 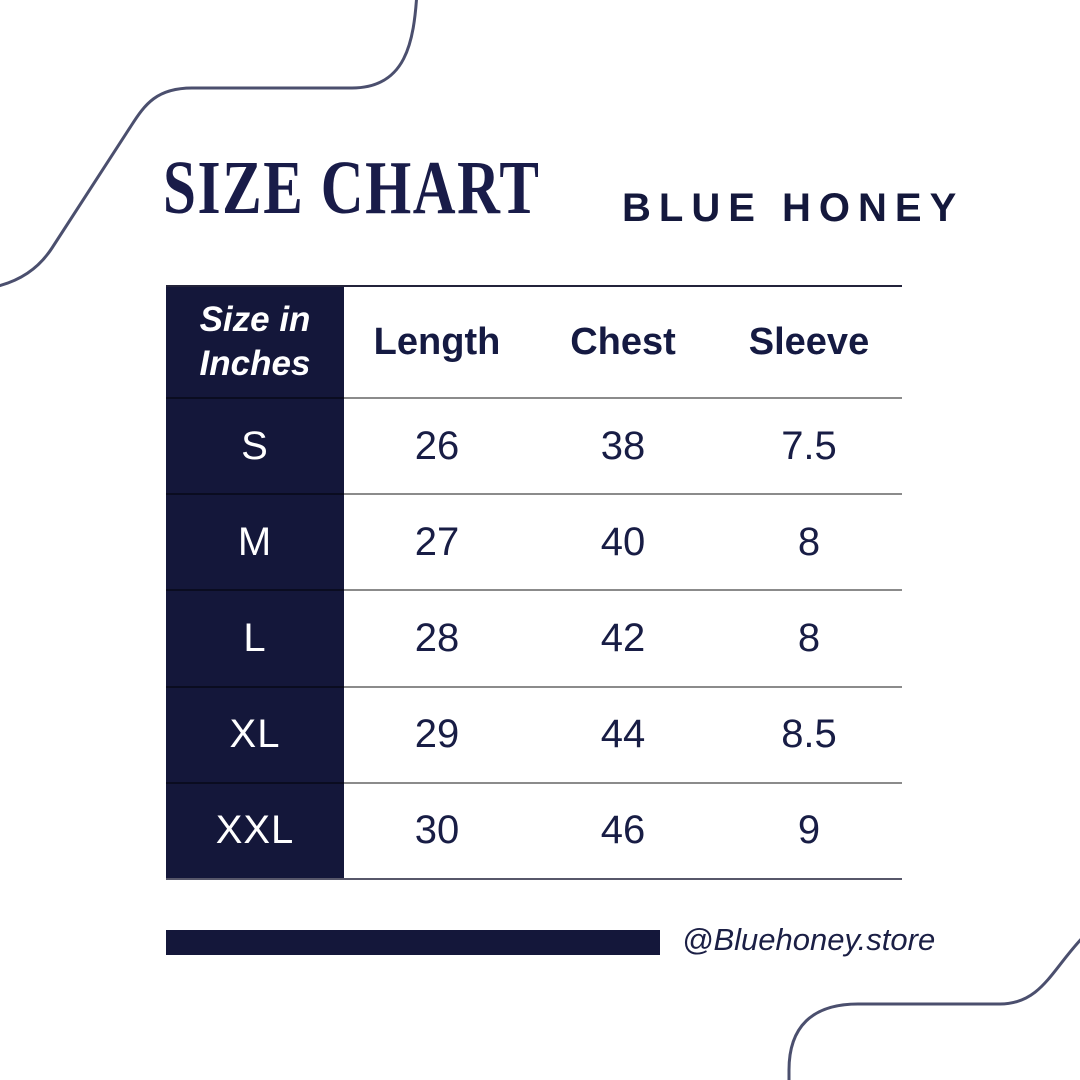 What do you see at coordinates (437, 829) in the screenshot?
I see `cell-length: 30` at bounding box center [437, 829].